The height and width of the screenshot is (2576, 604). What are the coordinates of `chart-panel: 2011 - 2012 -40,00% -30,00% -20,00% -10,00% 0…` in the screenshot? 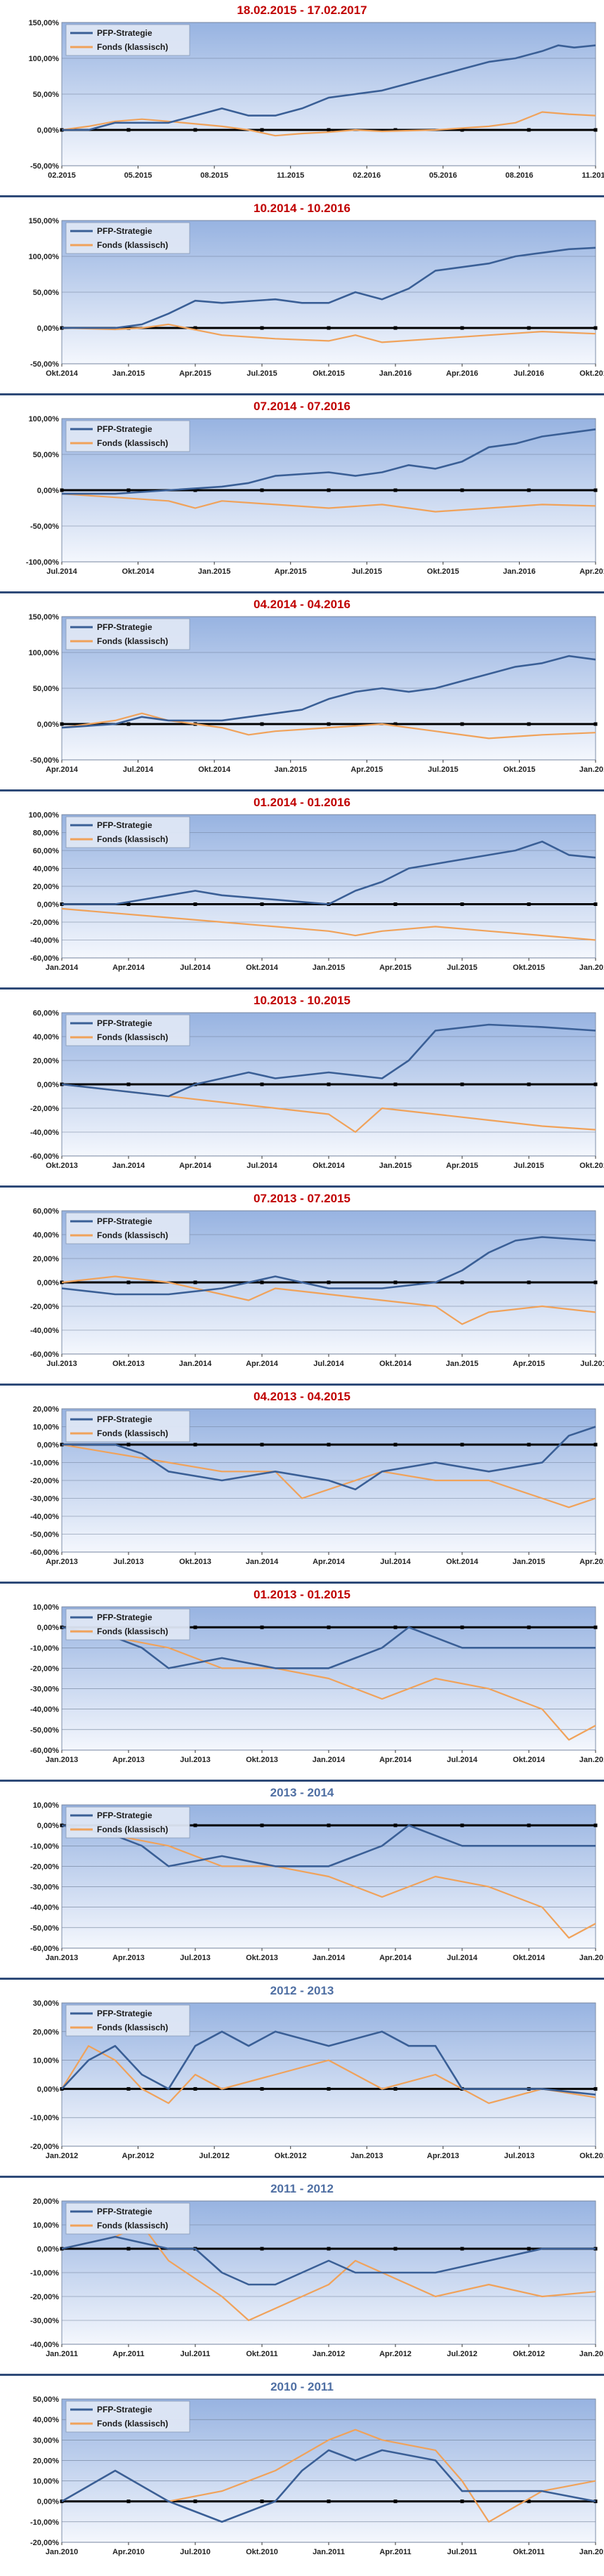 It's located at (302, 2278).